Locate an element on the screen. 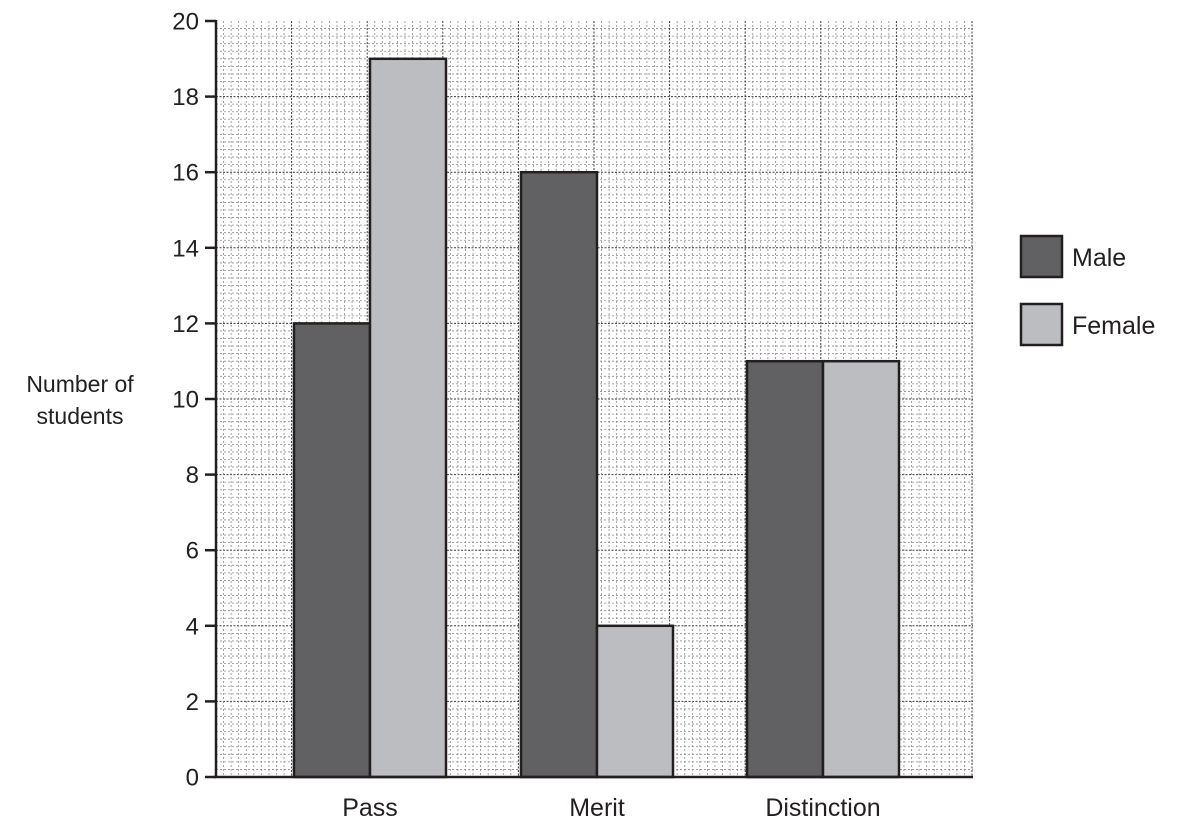  y-ticks: 0 2 4 6 8 10 12 14 16 18 20 is located at coordinates (194, 400).